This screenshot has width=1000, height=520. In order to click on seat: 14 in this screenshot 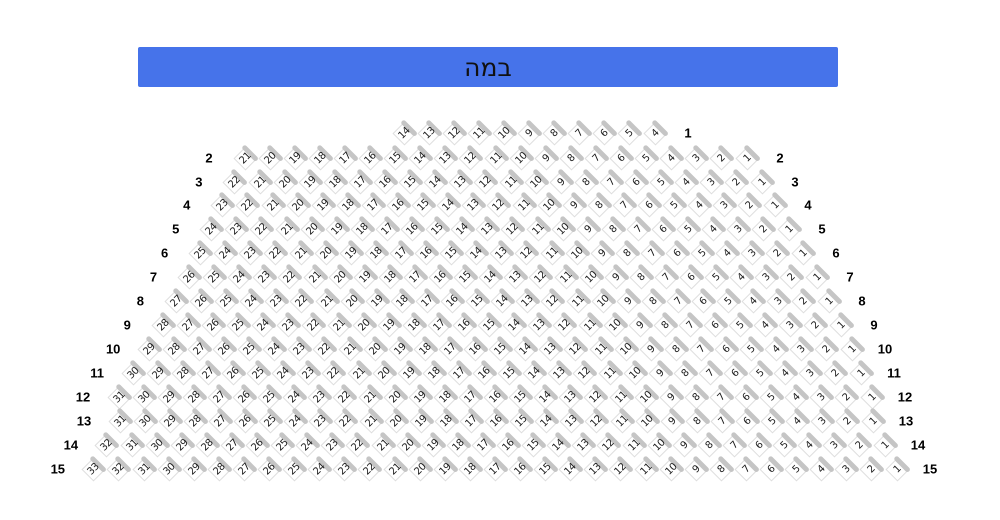, I will do `click(449, 204)`.